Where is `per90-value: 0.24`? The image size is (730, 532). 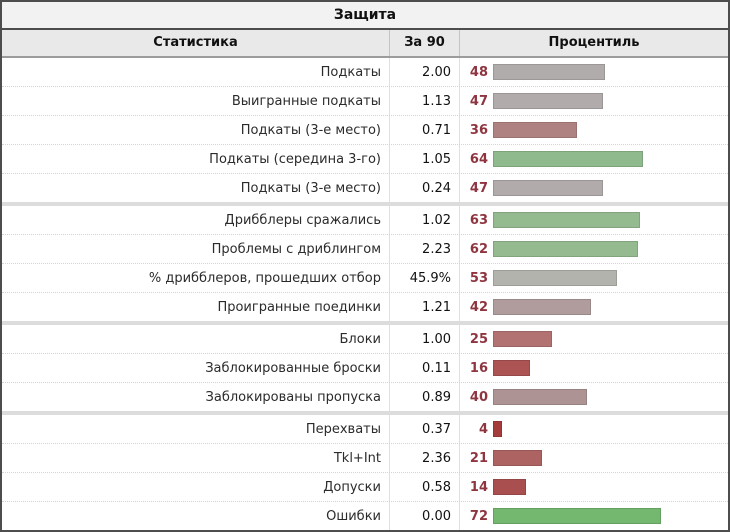
per90-value: 0.24 is located at coordinates (425, 188).